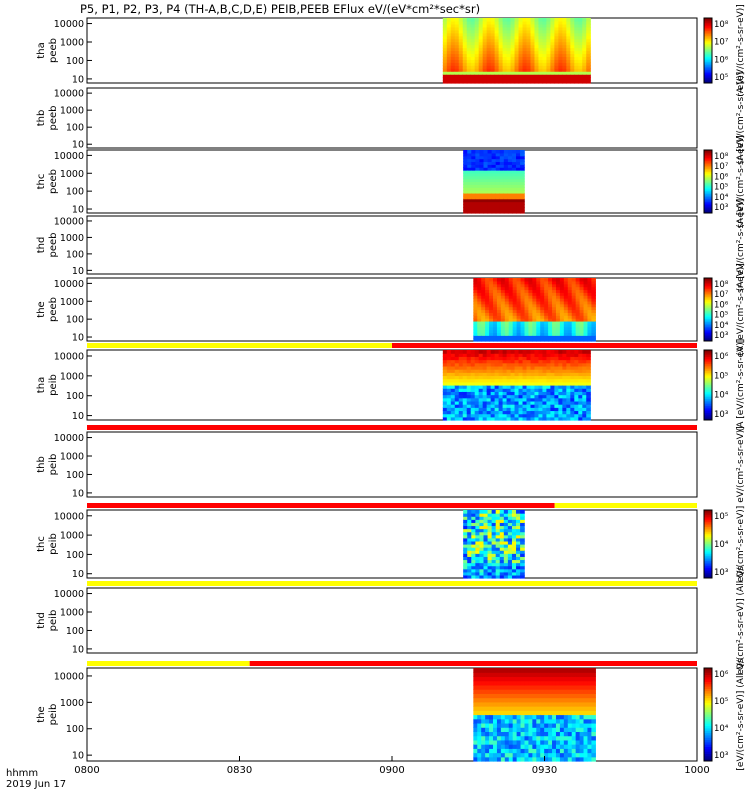 The width and height of the screenshot is (750, 800). I want to click on panel-frame-the_peib, so click(392, 714).